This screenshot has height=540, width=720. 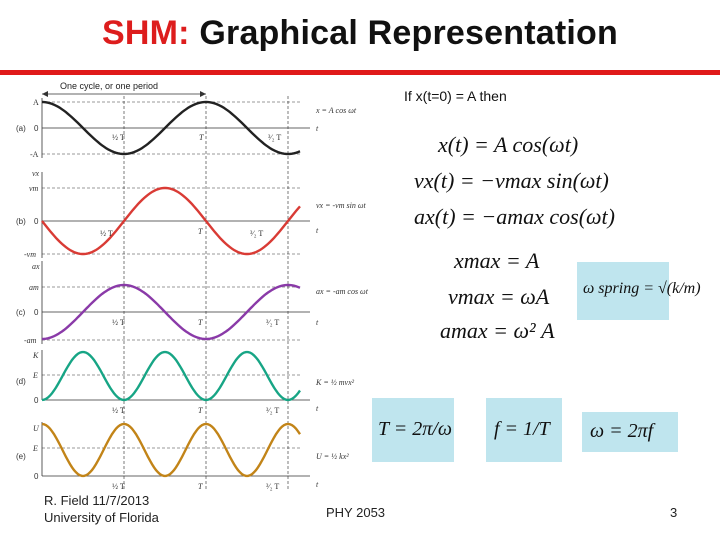 What do you see at coordinates (36, 312) in the screenshot?
I see `panel-c-zero-label: 0` at bounding box center [36, 312].